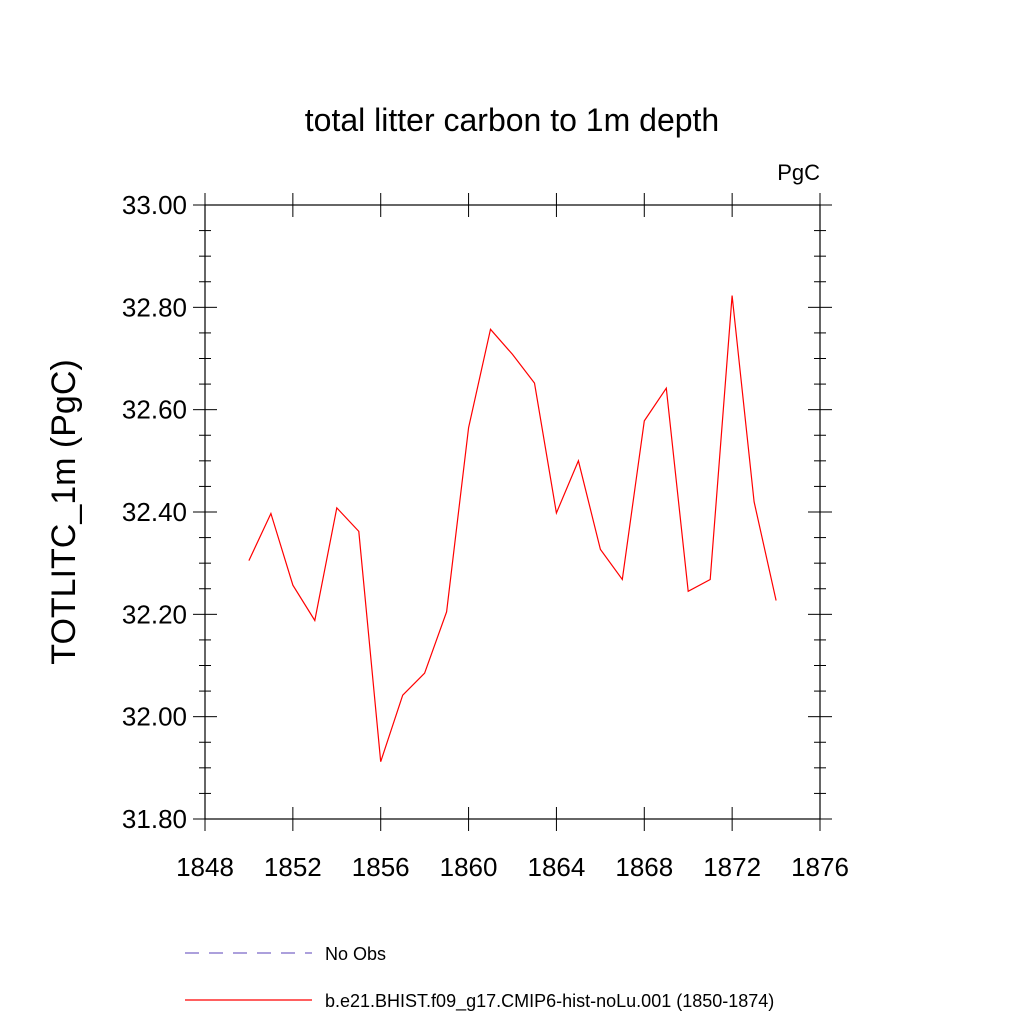 The image size is (1024, 1024). Describe the element at coordinates (154, 614) in the screenshot. I see `y-tick-label: 32.20` at that location.